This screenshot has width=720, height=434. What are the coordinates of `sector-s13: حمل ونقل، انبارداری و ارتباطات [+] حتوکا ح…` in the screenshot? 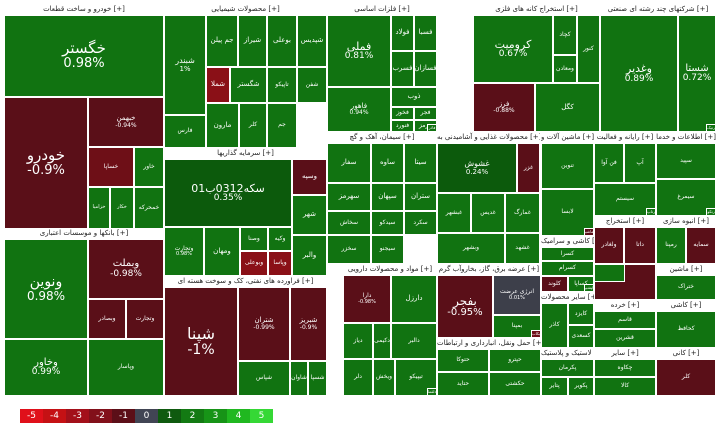 It's located at (489, 367).